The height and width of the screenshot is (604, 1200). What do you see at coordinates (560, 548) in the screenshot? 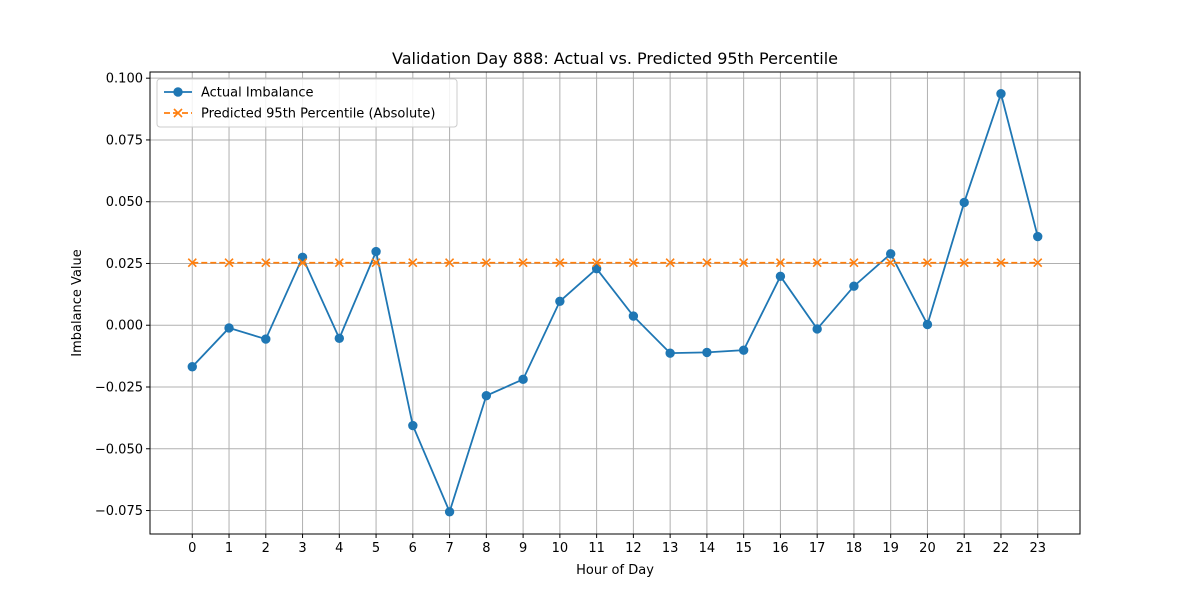
I see `x-tick-label: 10` at bounding box center [560, 548].